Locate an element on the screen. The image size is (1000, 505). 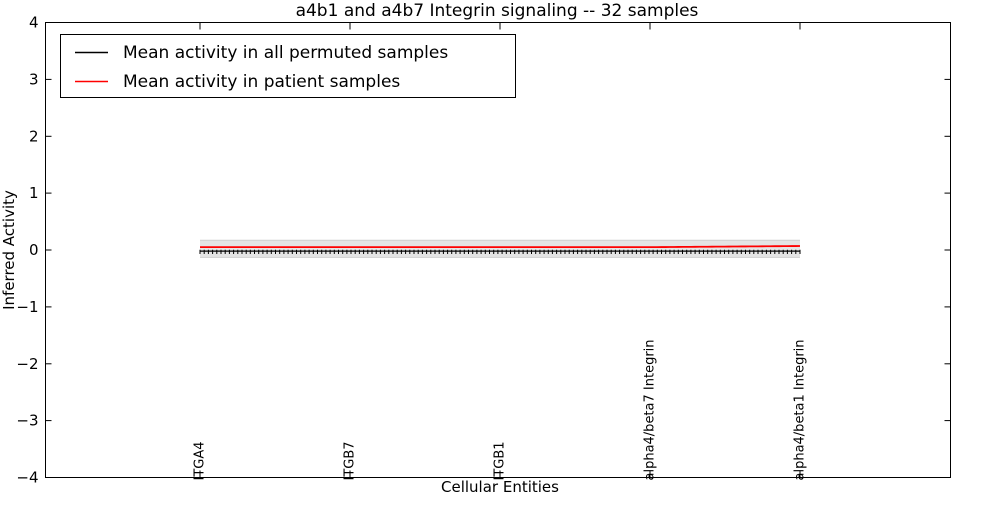
x-tick-label: ITGA4 is located at coordinates (200, 460).